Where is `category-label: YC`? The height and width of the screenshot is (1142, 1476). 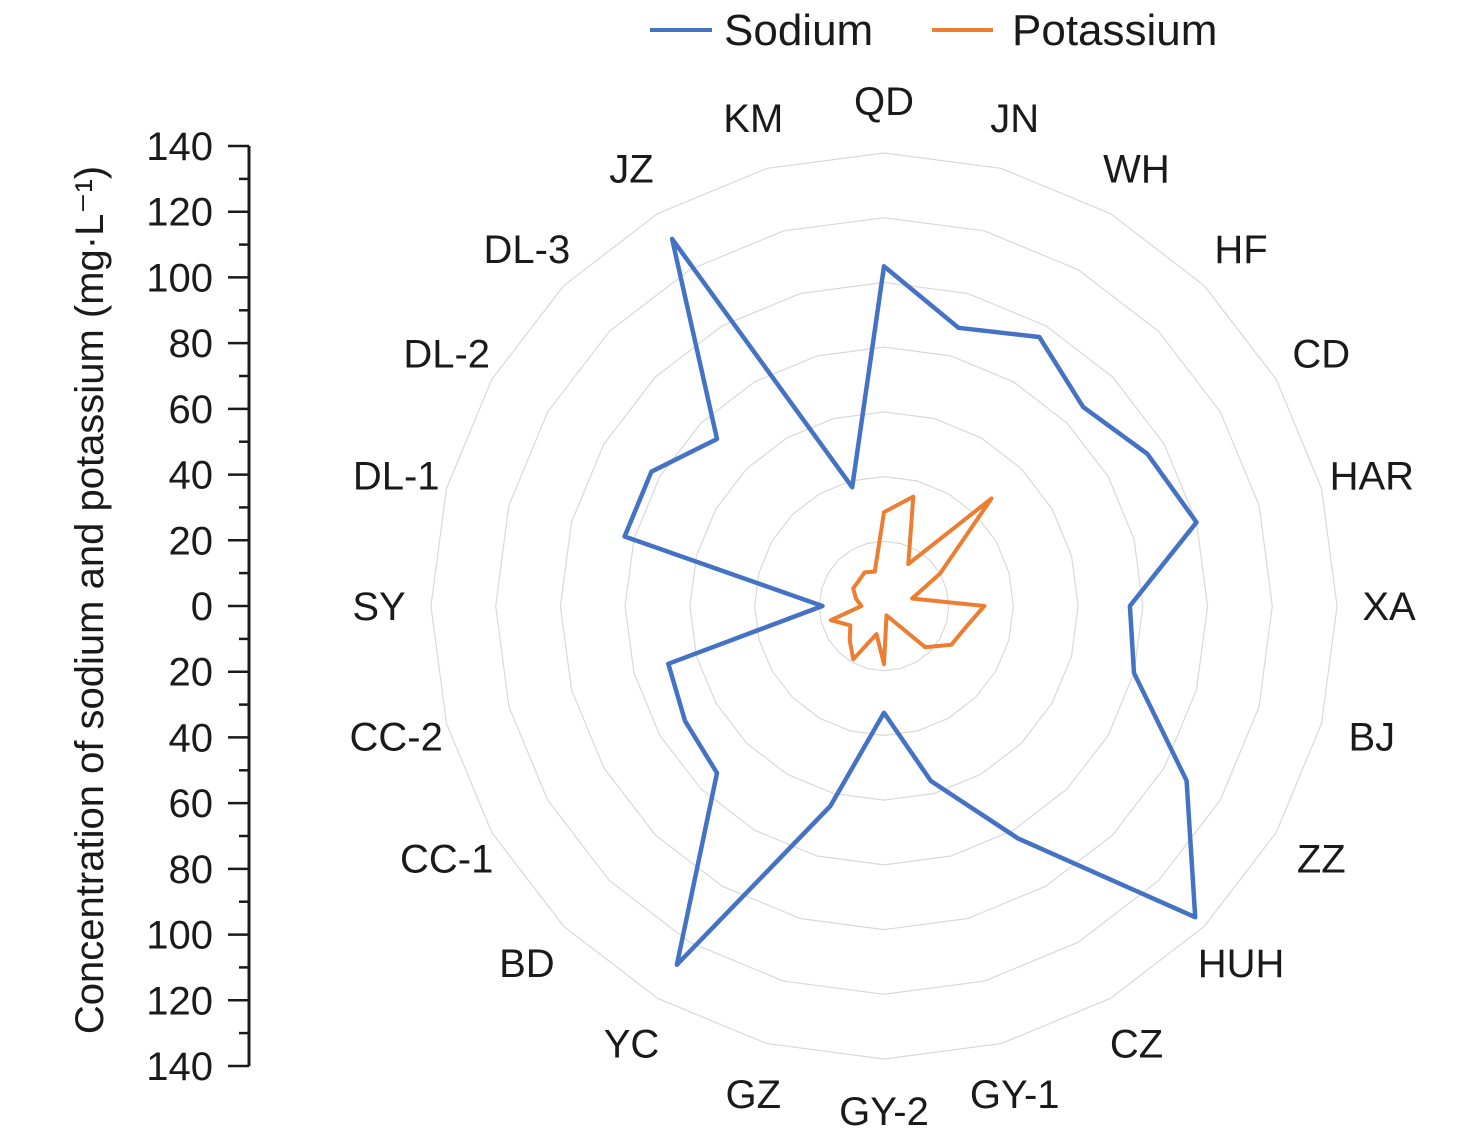
category-label: YC is located at coordinates (632, 1044).